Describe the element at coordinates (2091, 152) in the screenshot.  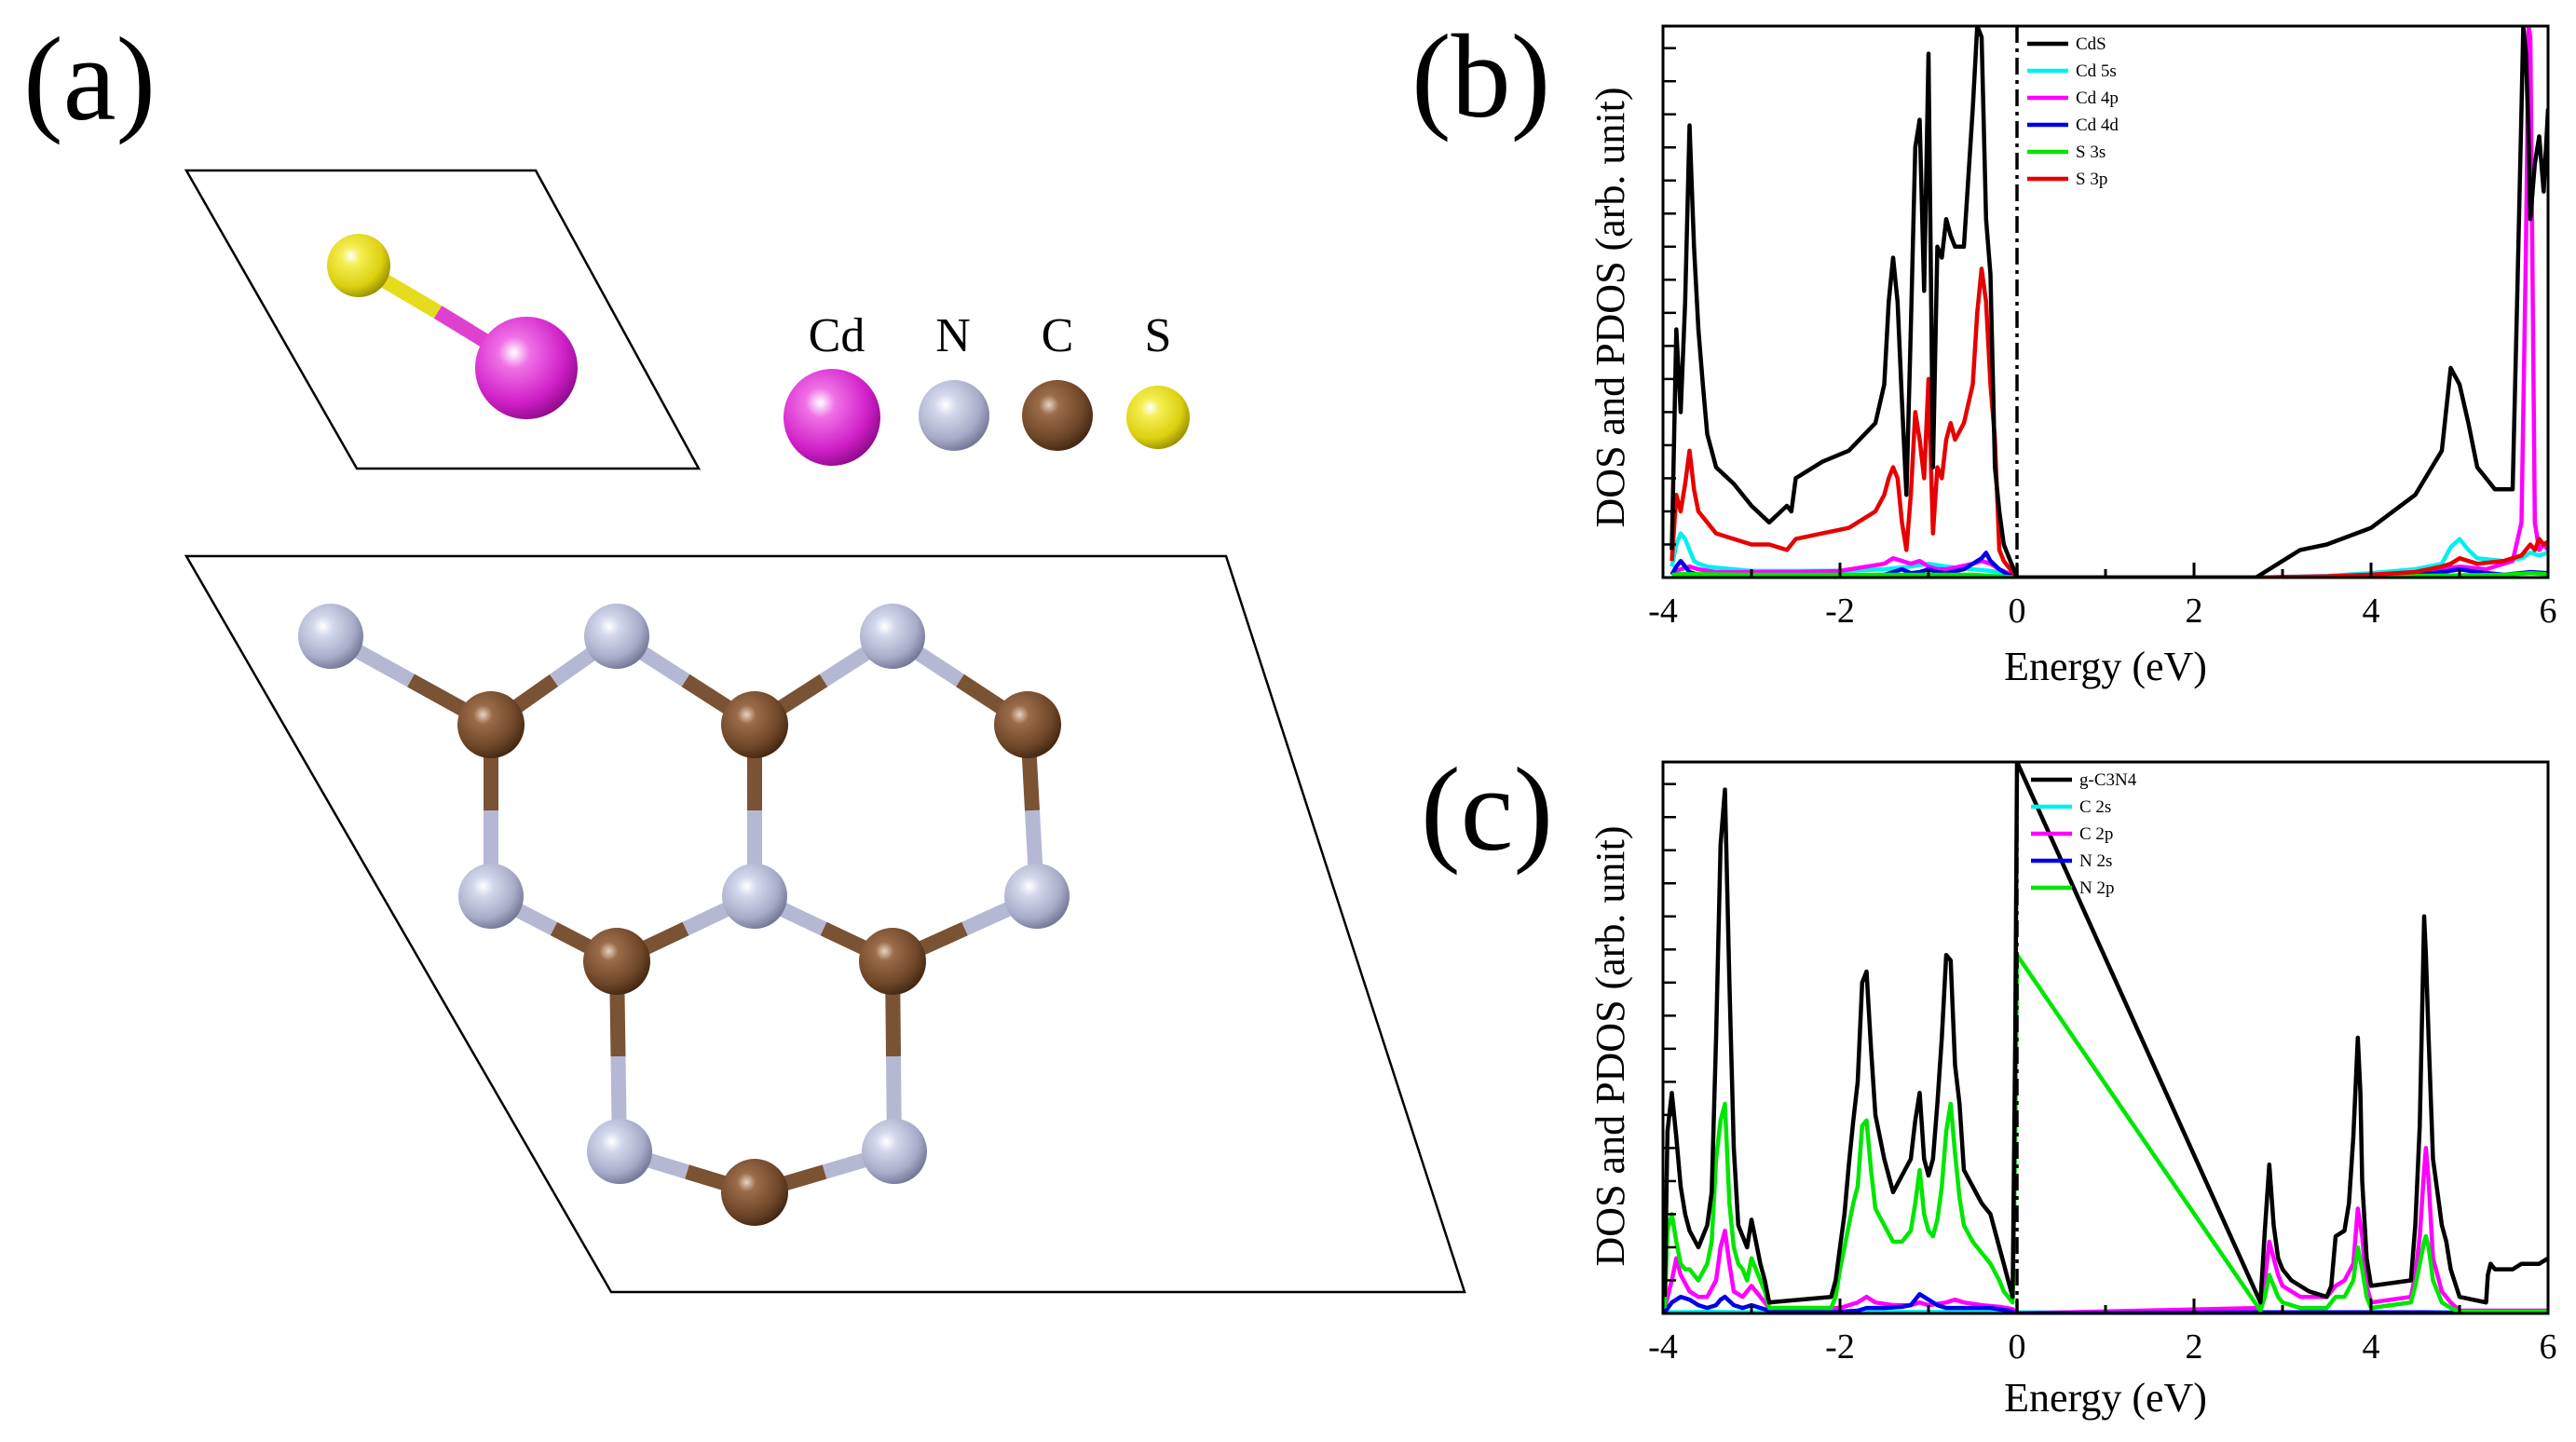
I see `legend-label-s-3s: S 3s` at that location.